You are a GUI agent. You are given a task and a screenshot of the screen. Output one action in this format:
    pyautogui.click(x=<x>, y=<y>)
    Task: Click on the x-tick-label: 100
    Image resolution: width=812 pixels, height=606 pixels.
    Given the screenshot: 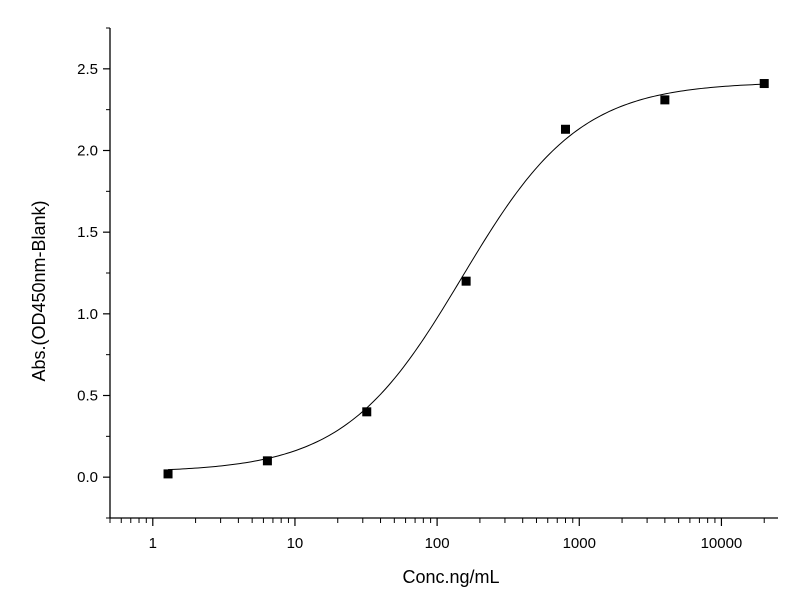 What is the action you would take?
    pyautogui.click(x=437, y=543)
    